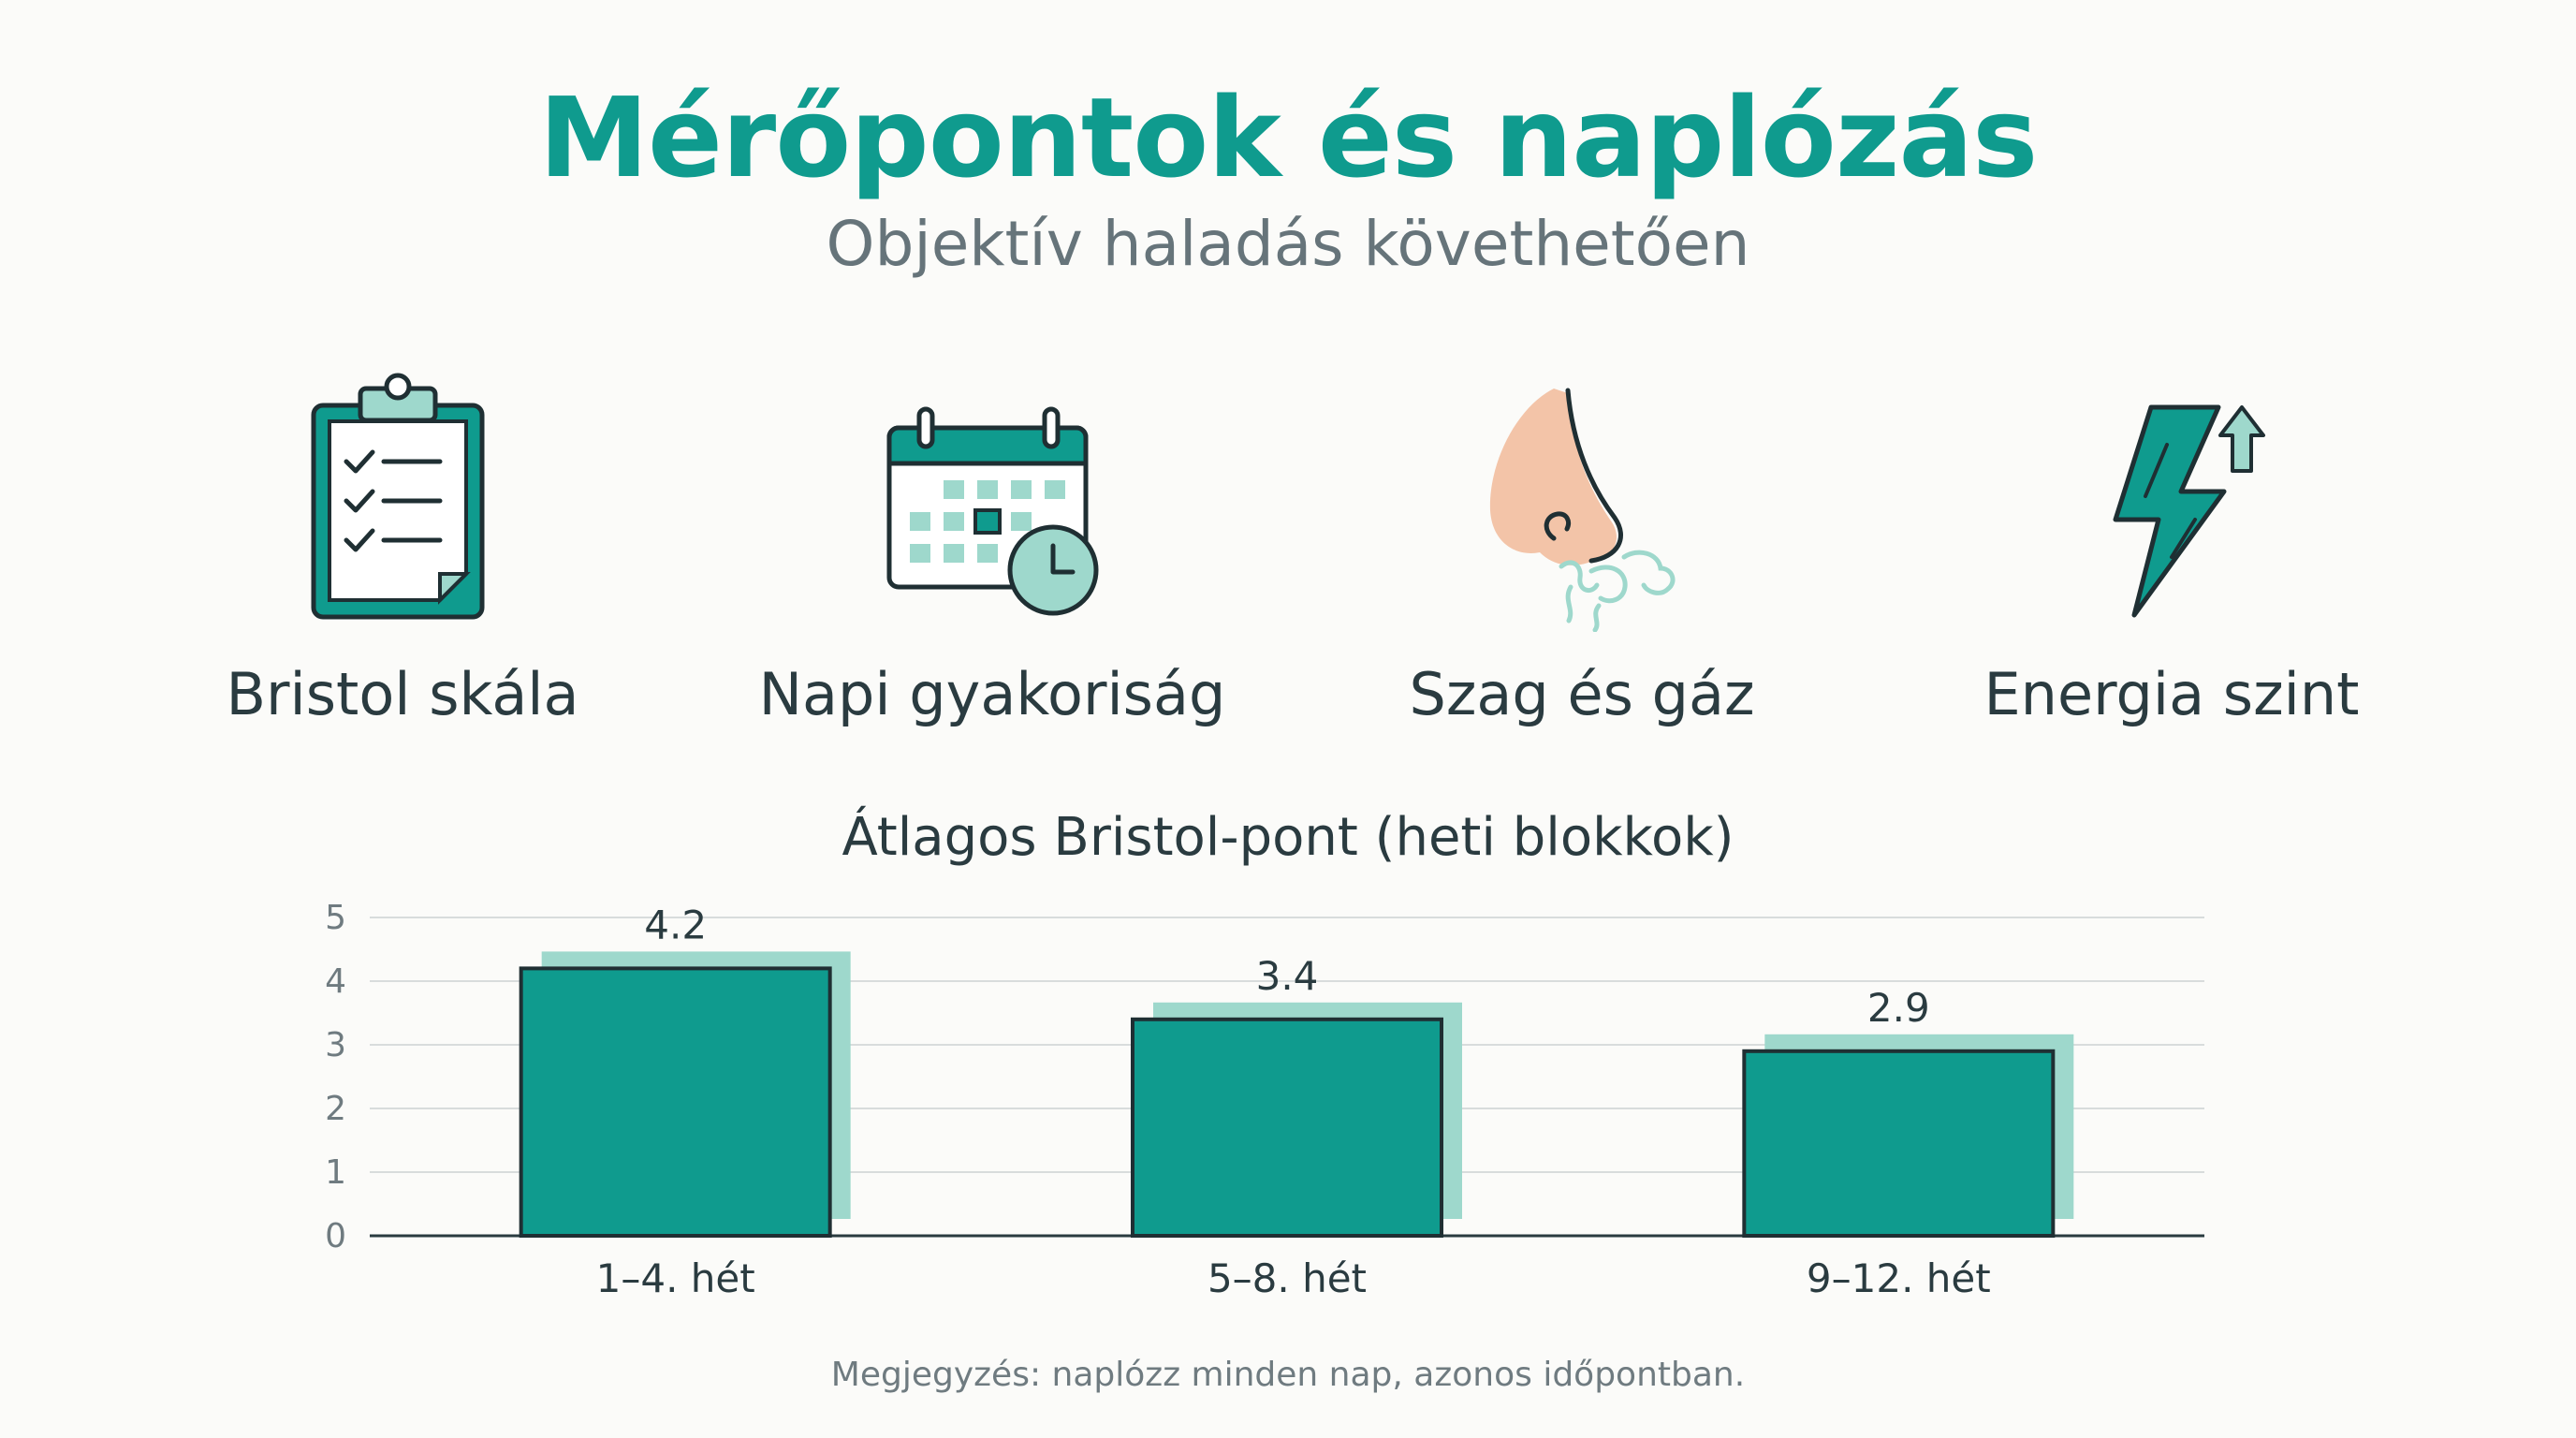 The height and width of the screenshot is (1438, 2576). What do you see at coordinates (335, 1109) in the screenshot?
I see `y-tick-label: 2` at bounding box center [335, 1109].